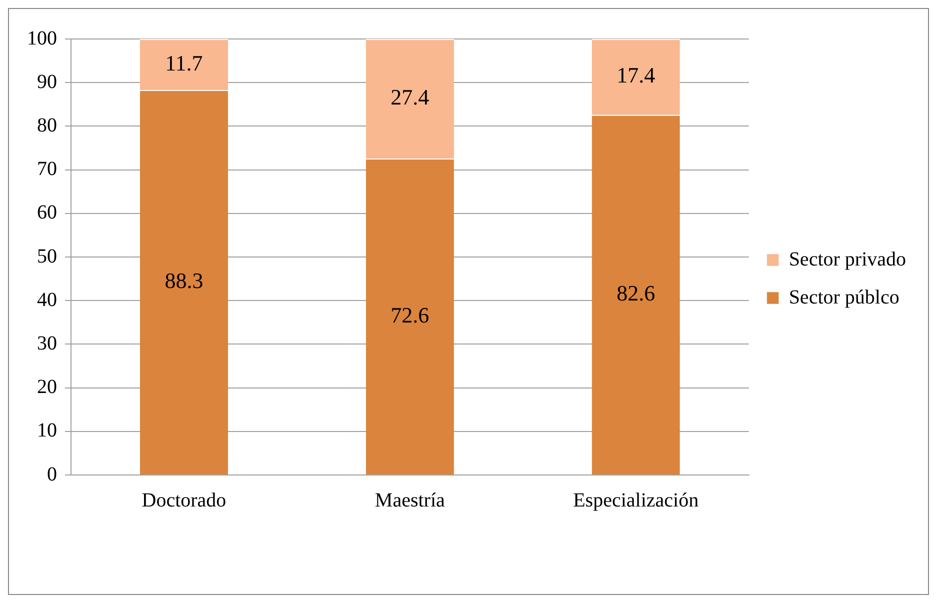 Image resolution: width=937 pixels, height=603 pixels. Describe the element at coordinates (636, 75) in the screenshot. I see `data-label: 17.4` at that location.